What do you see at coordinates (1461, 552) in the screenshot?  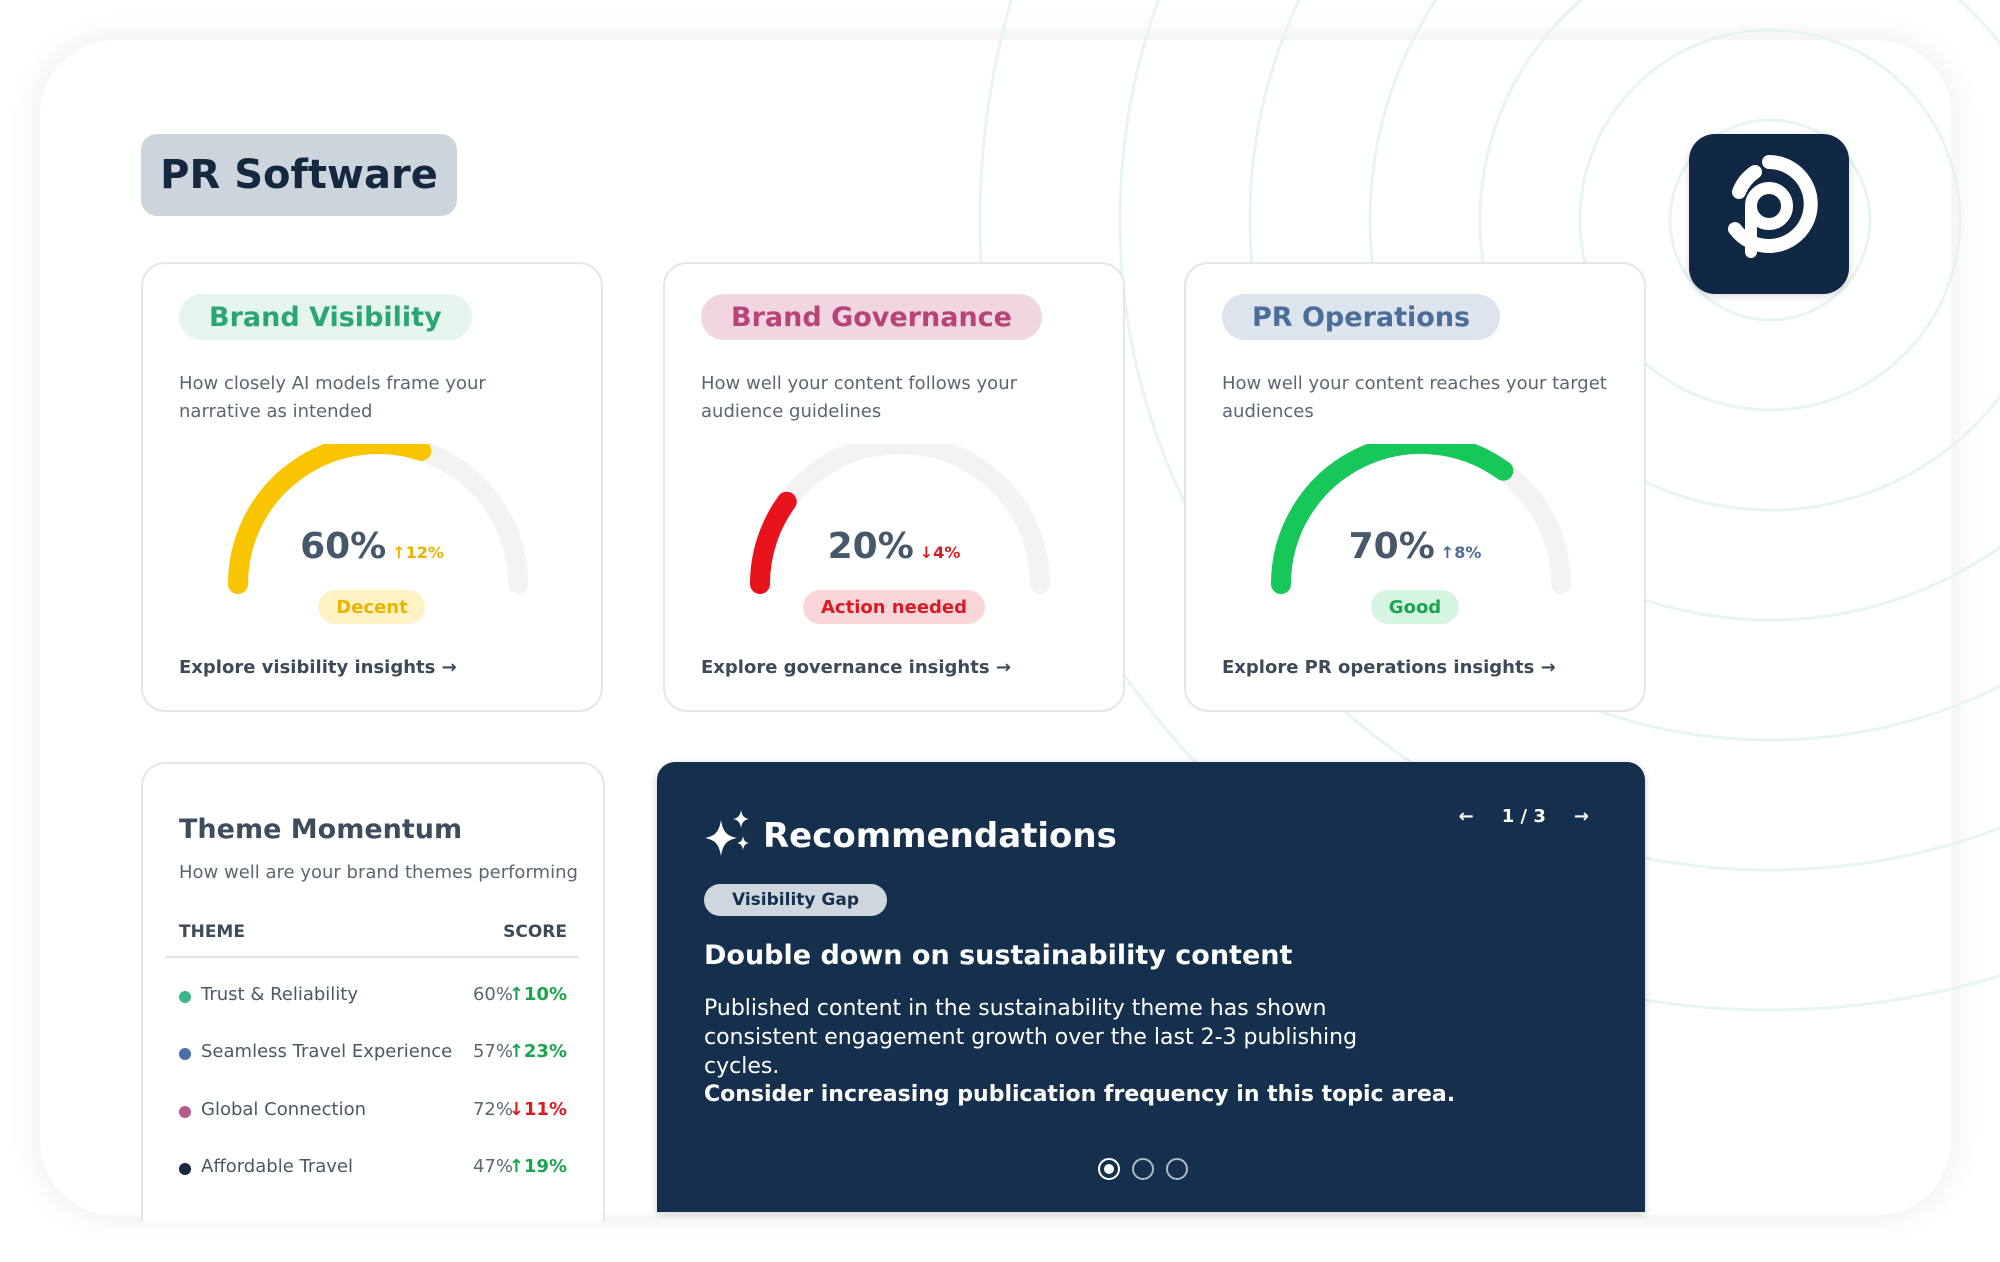 I see `metric-delta: ↑8%` at bounding box center [1461, 552].